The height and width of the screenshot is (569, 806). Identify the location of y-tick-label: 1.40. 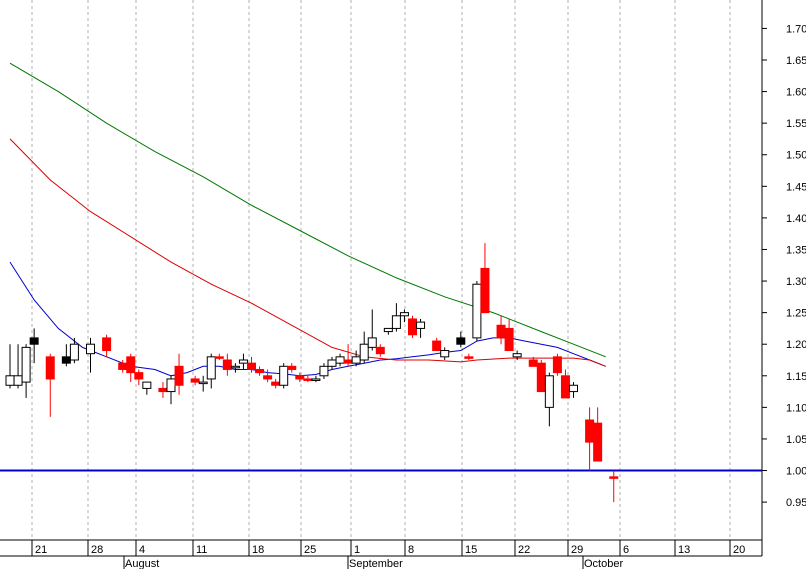
(796, 219).